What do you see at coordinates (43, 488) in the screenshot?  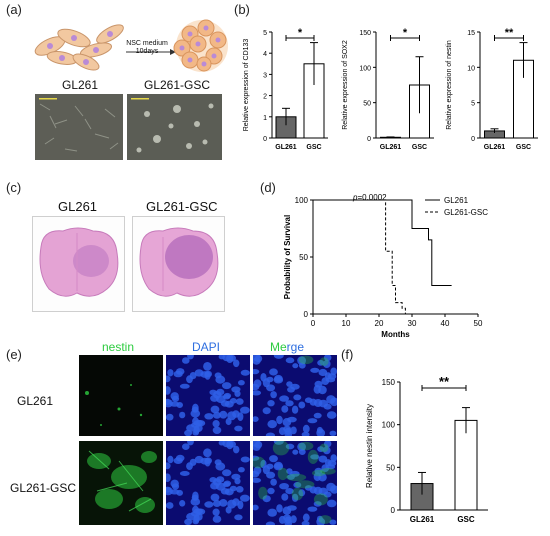 I see `row-label-gl261-gsc: GL261-GSC` at bounding box center [43, 488].